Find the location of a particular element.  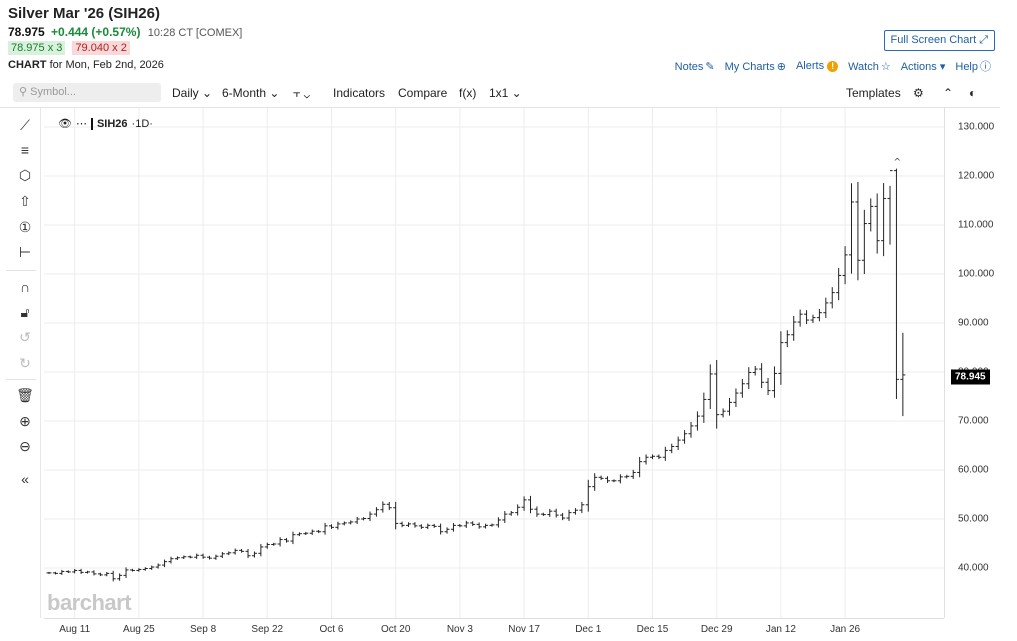

x-tick-label: Dec 1 is located at coordinates (588, 629).